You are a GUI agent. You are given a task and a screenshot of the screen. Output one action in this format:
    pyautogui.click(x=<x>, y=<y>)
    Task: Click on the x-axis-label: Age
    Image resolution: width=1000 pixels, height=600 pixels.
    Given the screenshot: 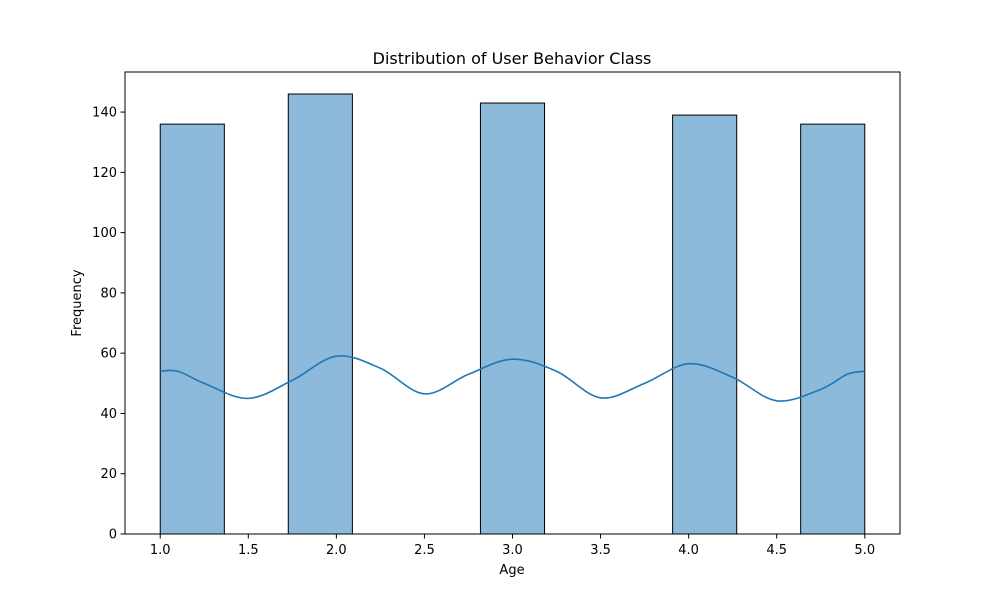 What is the action you would take?
    pyautogui.click(x=511, y=570)
    